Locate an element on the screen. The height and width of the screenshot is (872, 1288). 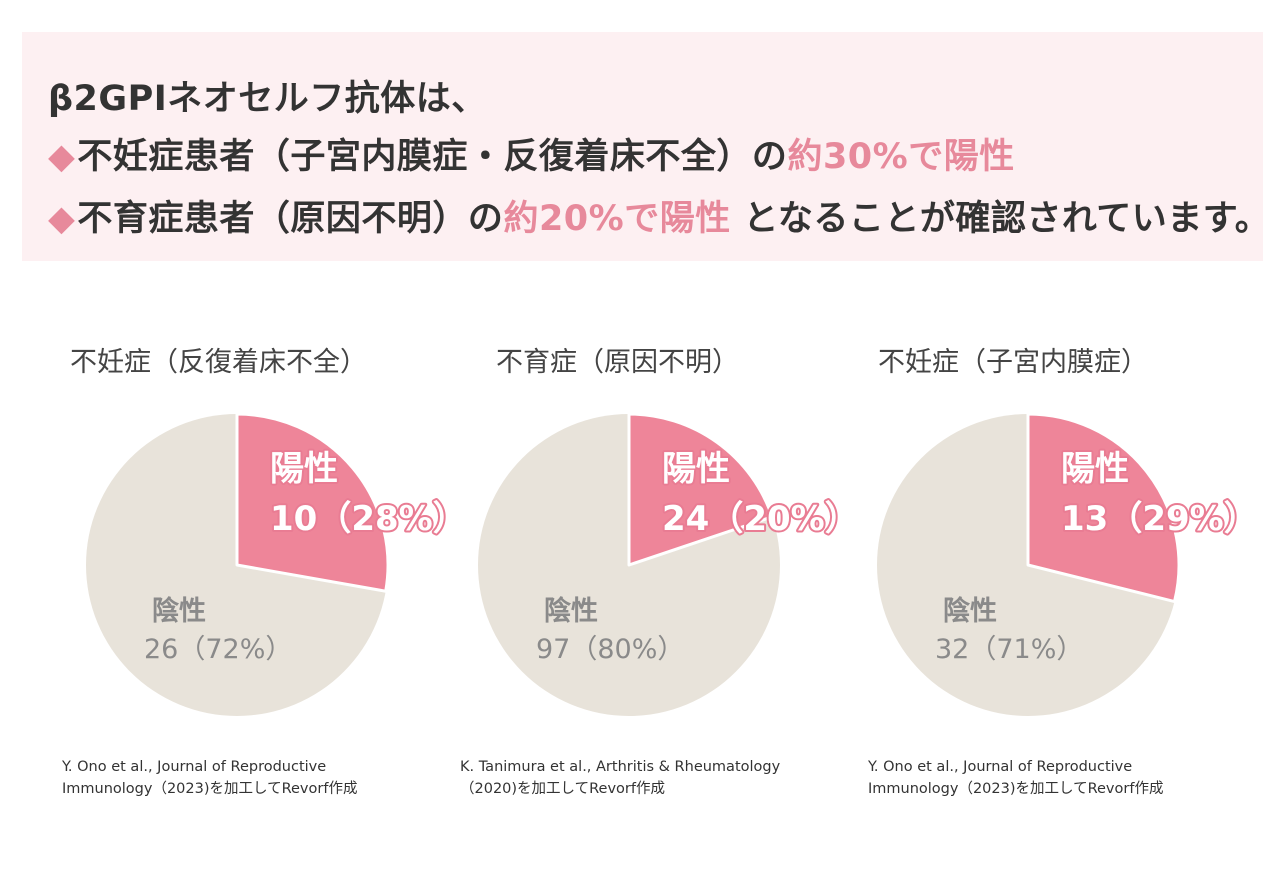
headline-line-3: ◆不育症患者（原因不明）の約20%で陽性 となることが確認されています。 is located at coordinates (659, 215).